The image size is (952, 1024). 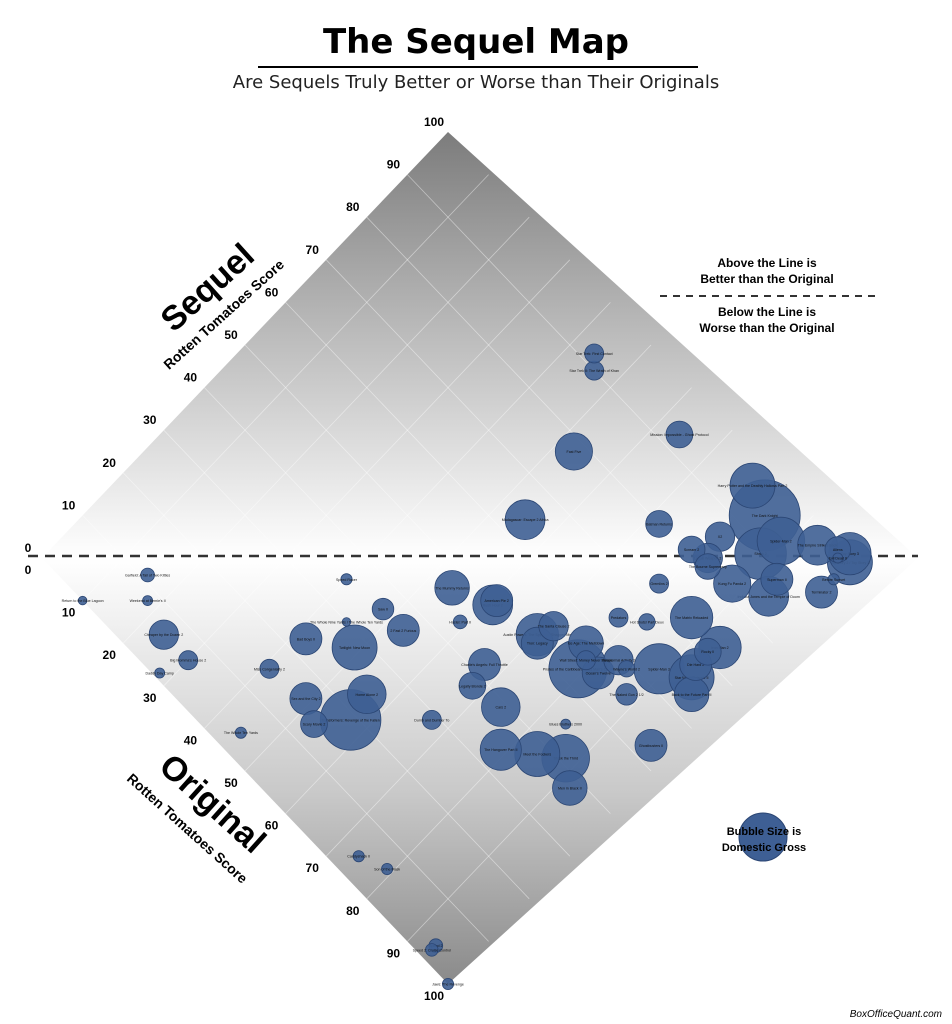 I want to click on movie-bubble-label: Transformers: Revenge of the Fallen, so click(x=350, y=720).